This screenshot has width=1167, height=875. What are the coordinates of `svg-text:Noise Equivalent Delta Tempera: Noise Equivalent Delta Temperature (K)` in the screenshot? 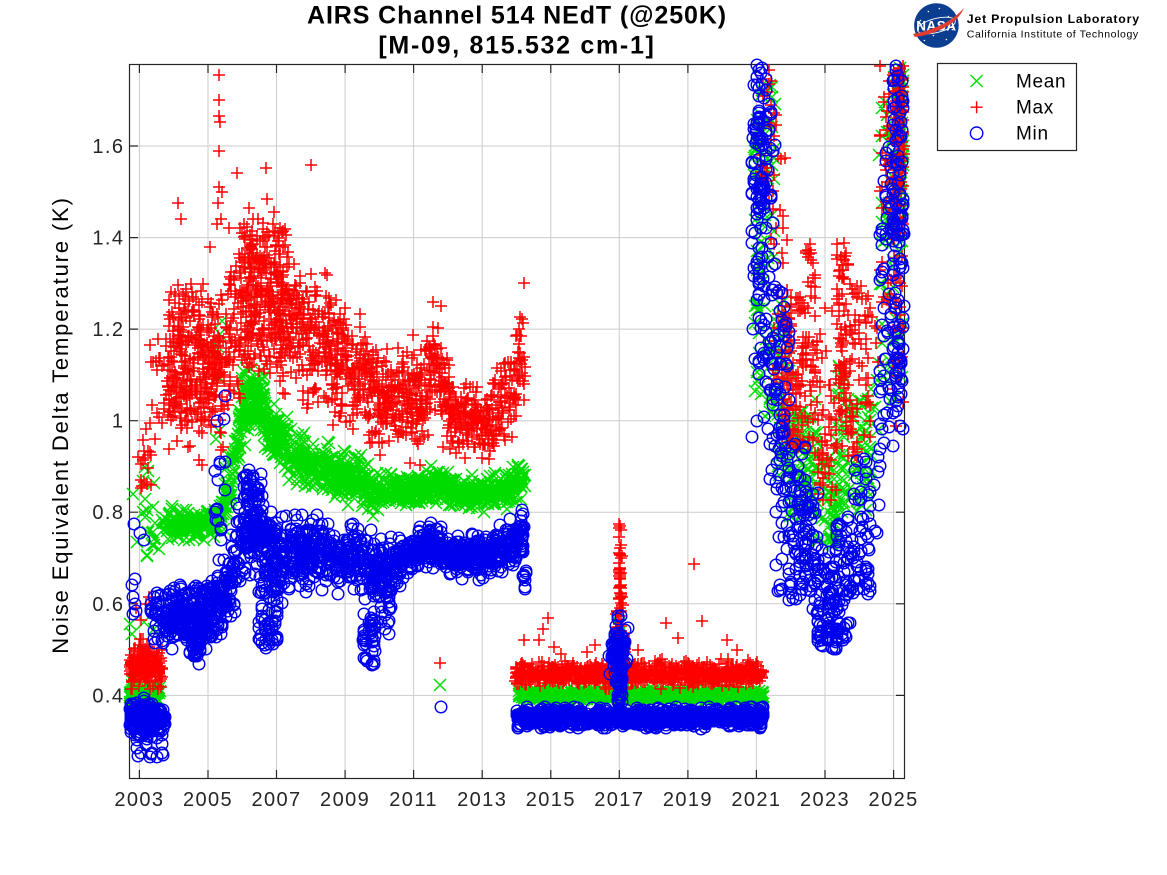 It's located at (60, 425).